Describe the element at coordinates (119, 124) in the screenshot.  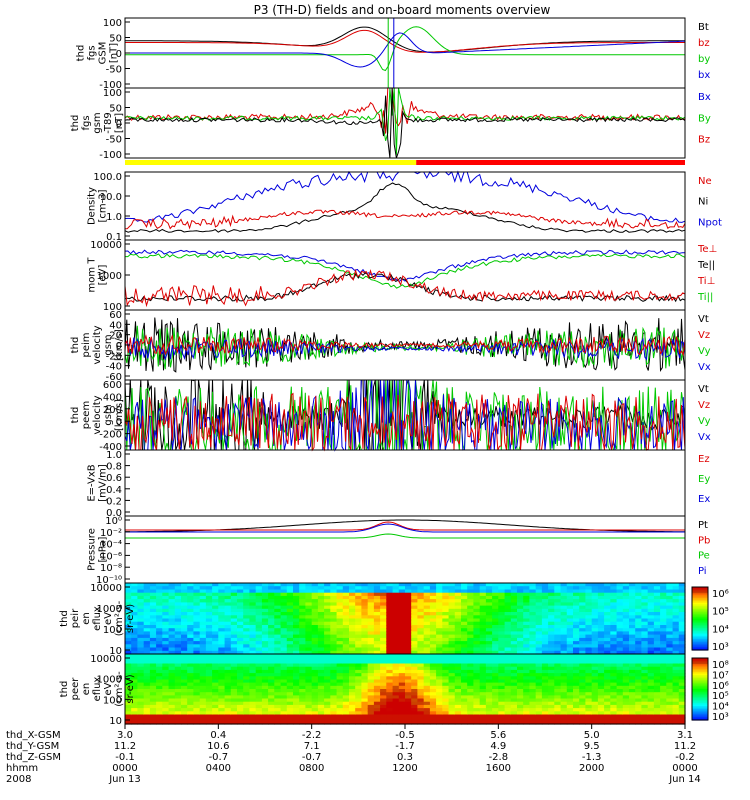
I see `y-tick-label: 0` at that location.